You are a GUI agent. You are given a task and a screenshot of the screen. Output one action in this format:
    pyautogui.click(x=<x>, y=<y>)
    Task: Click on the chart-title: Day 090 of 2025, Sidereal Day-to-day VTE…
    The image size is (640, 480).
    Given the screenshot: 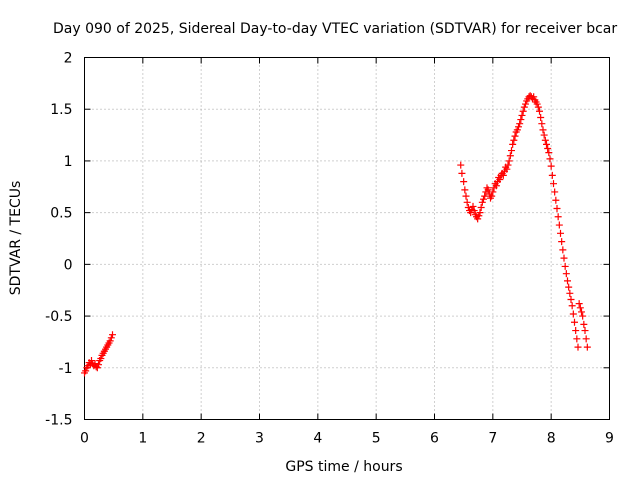 What is the action you would take?
    pyautogui.click(x=335, y=29)
    